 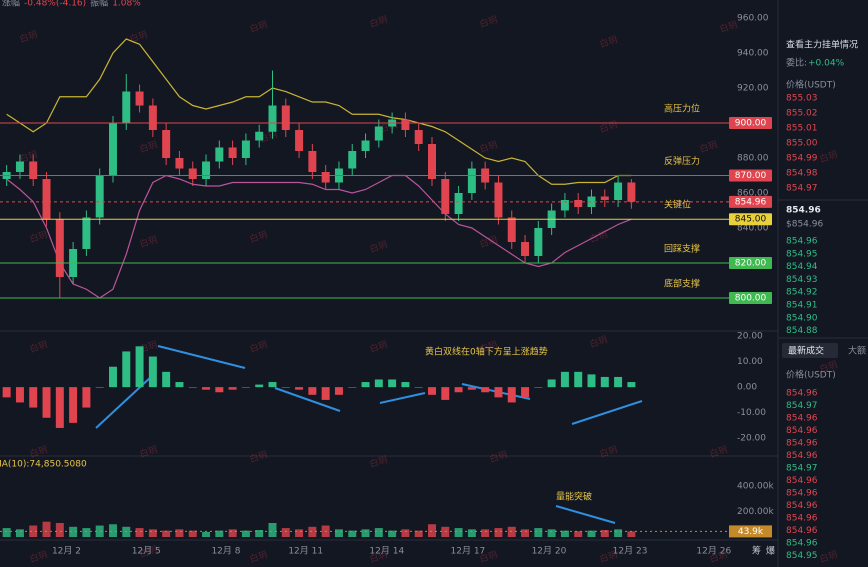 I want to click on y-tick-label: 960.00, so click(x=753, y=19).